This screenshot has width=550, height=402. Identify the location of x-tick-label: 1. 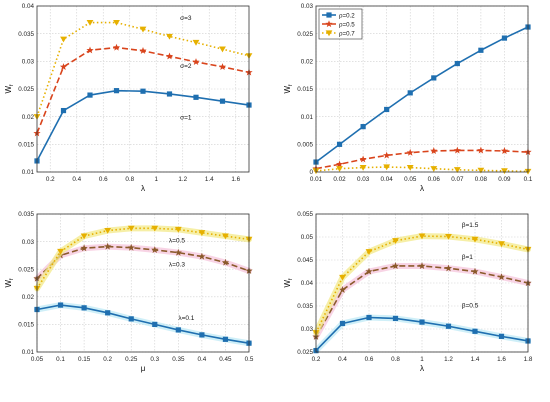
(422, 359).